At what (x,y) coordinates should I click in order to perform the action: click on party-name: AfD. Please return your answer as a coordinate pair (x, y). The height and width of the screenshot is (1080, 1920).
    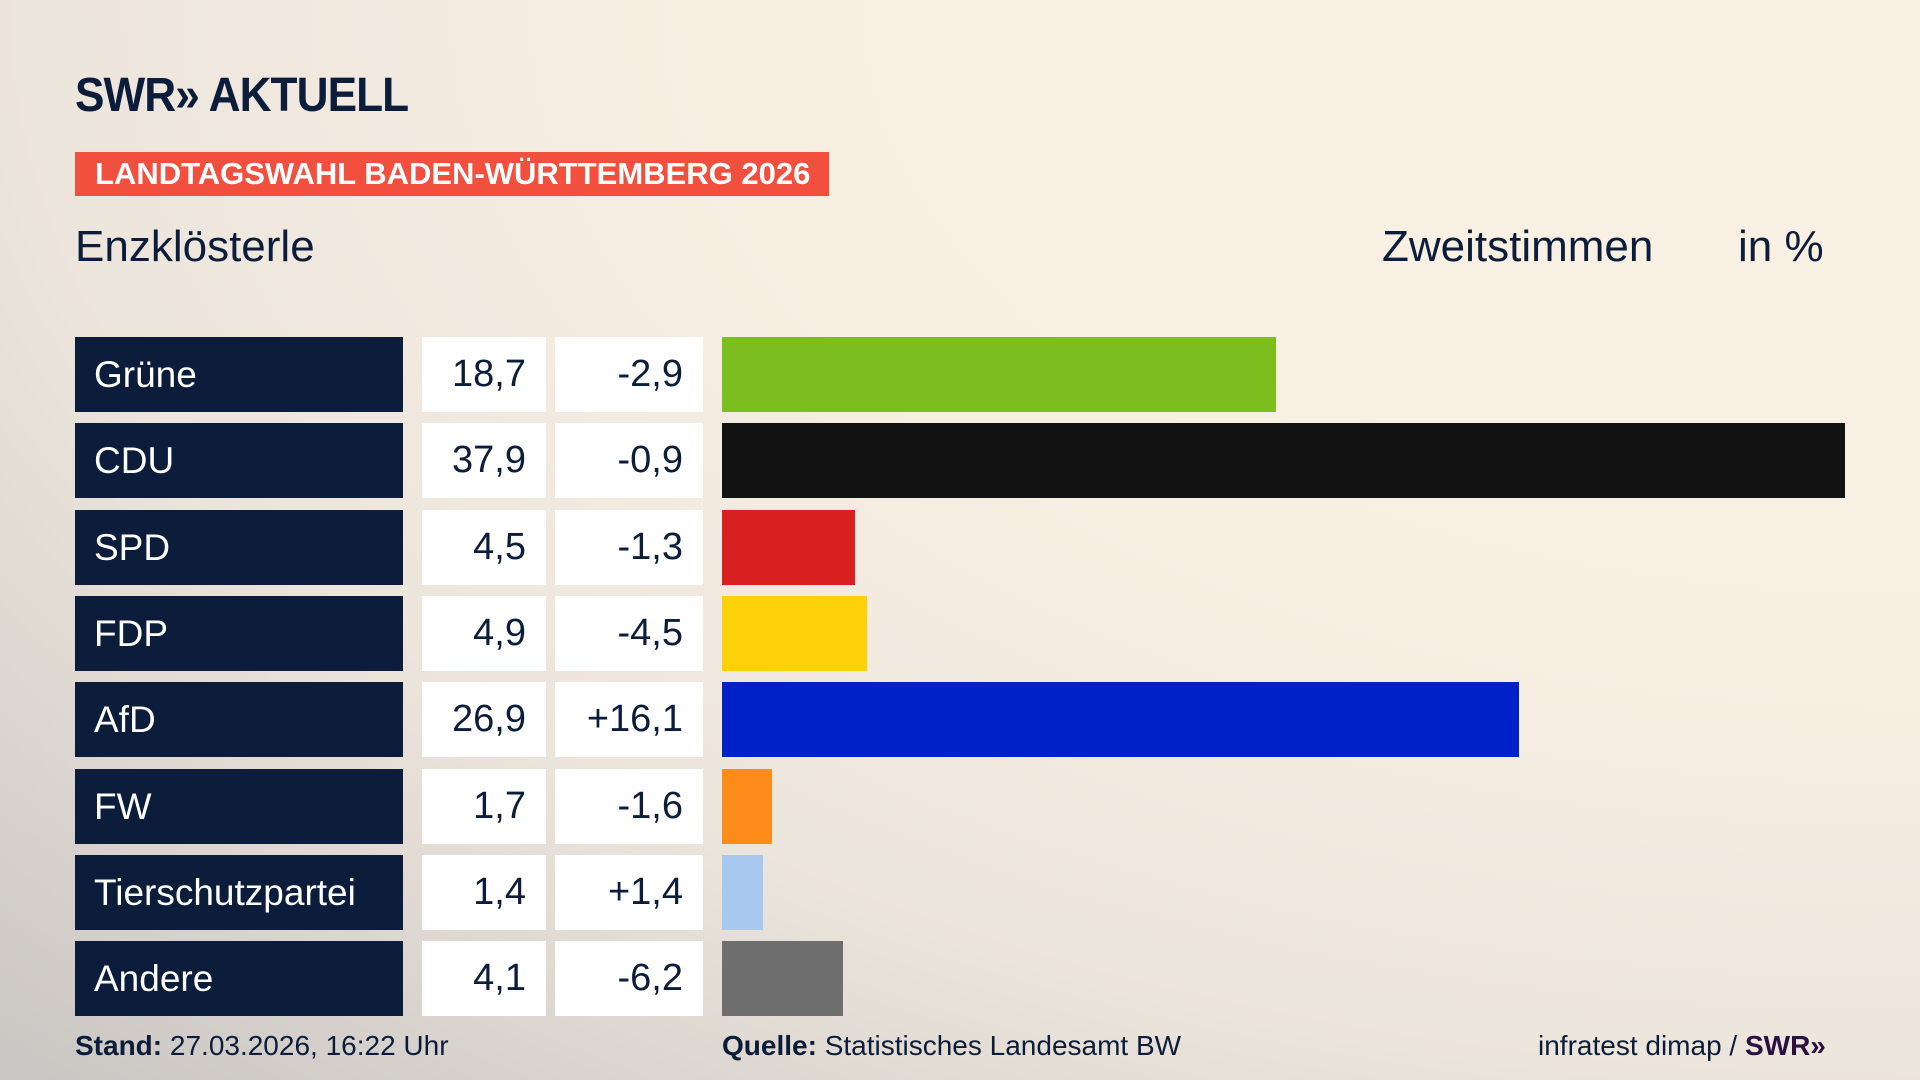
    Looking at the image, I should click on (239, 720).